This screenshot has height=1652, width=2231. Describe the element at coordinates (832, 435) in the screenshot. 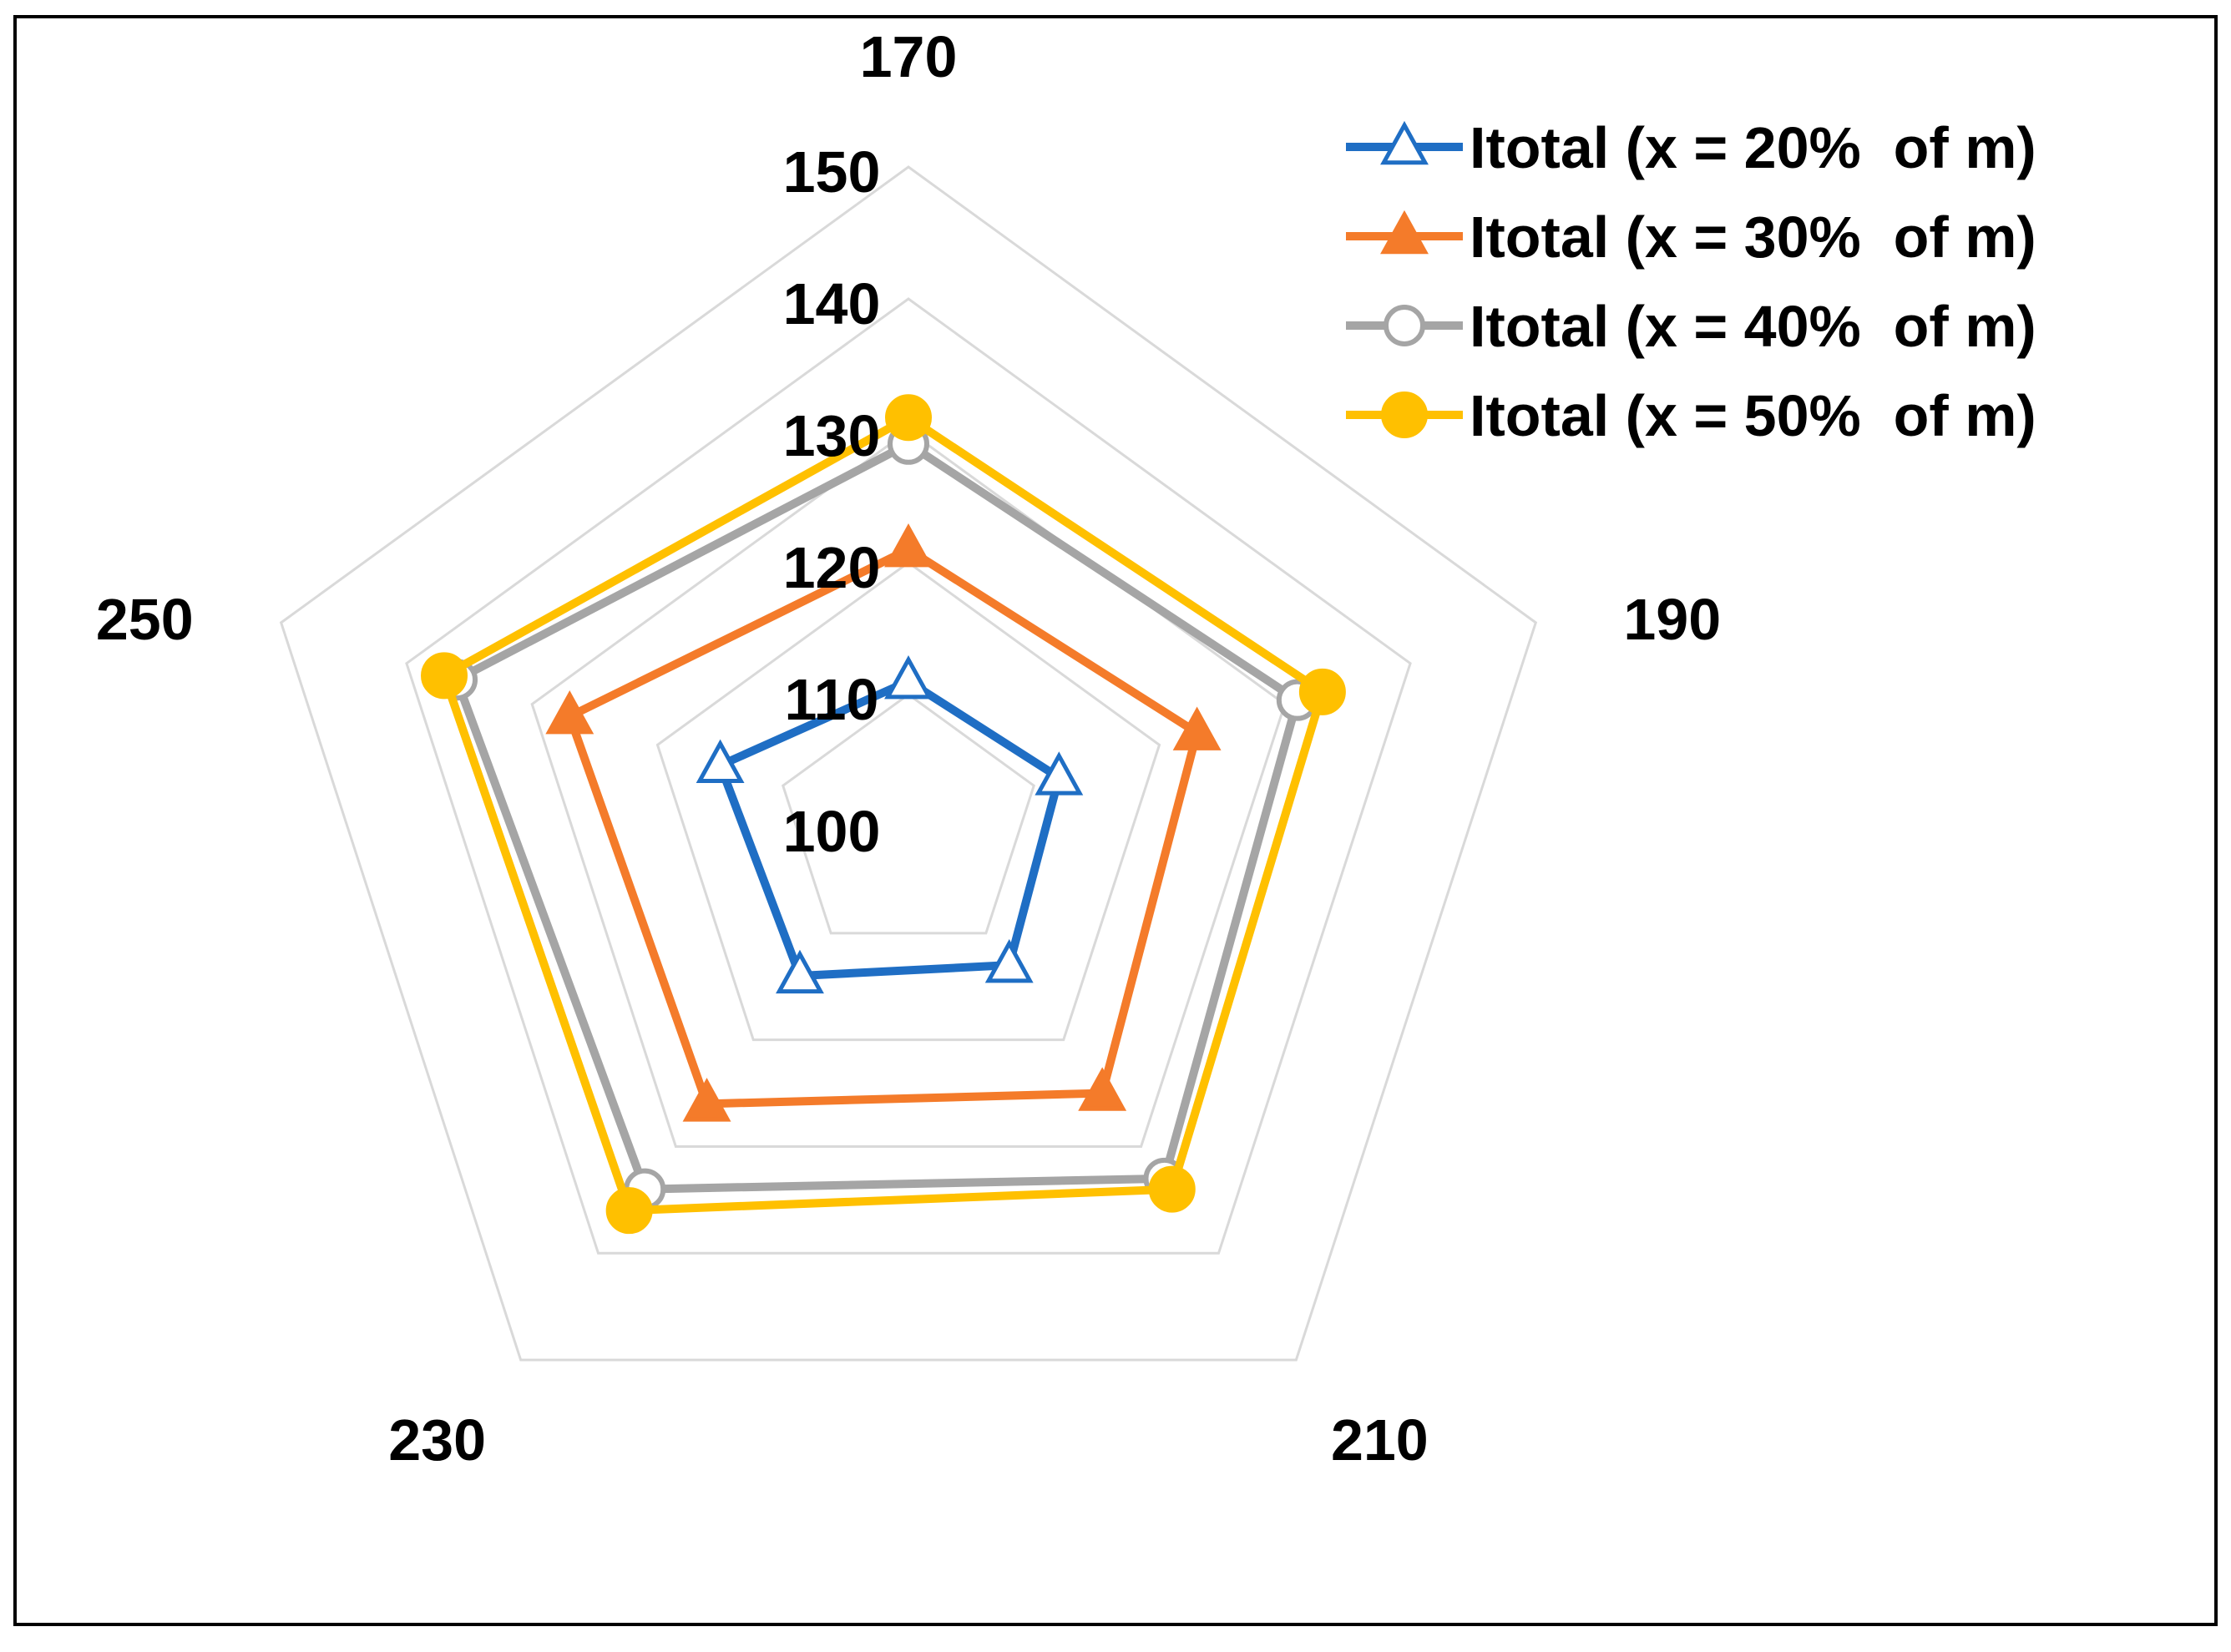

I see `radial-tick-label: 130` at that location.